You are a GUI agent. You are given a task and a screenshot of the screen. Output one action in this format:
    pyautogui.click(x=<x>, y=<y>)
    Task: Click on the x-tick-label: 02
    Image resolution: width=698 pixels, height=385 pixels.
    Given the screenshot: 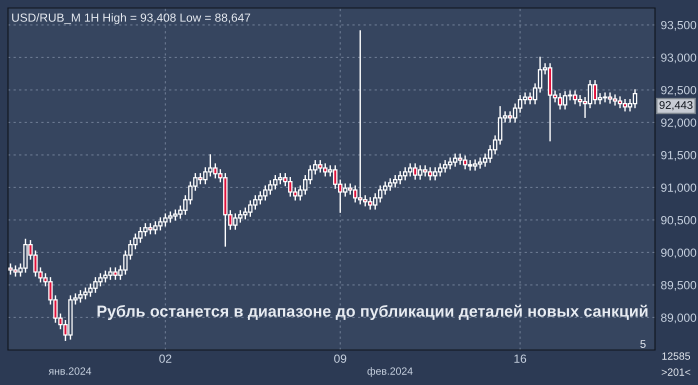 What is the action you would take?
    pyautogui.click(x=165, y=358)
    